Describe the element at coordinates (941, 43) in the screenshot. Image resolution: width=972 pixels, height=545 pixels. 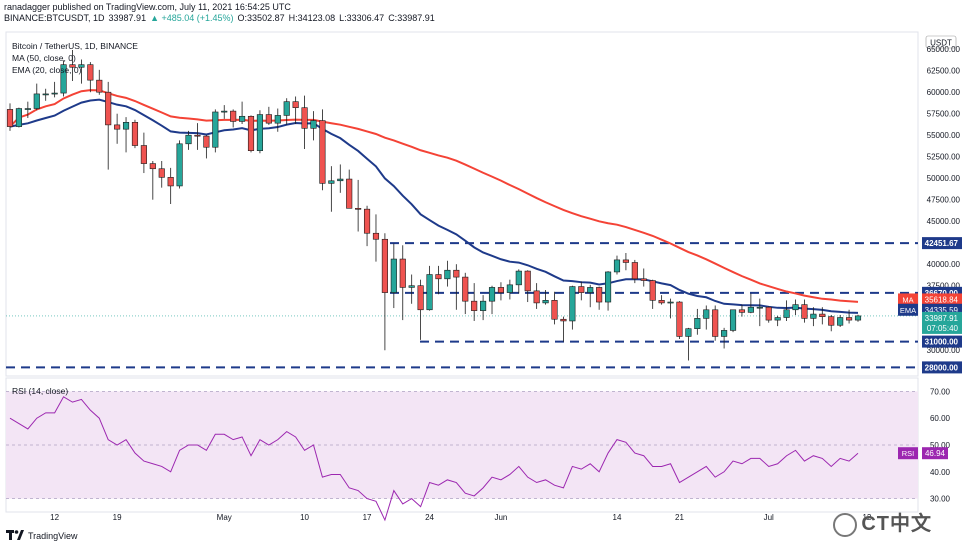
I see `currency-text: USDT` at that location.